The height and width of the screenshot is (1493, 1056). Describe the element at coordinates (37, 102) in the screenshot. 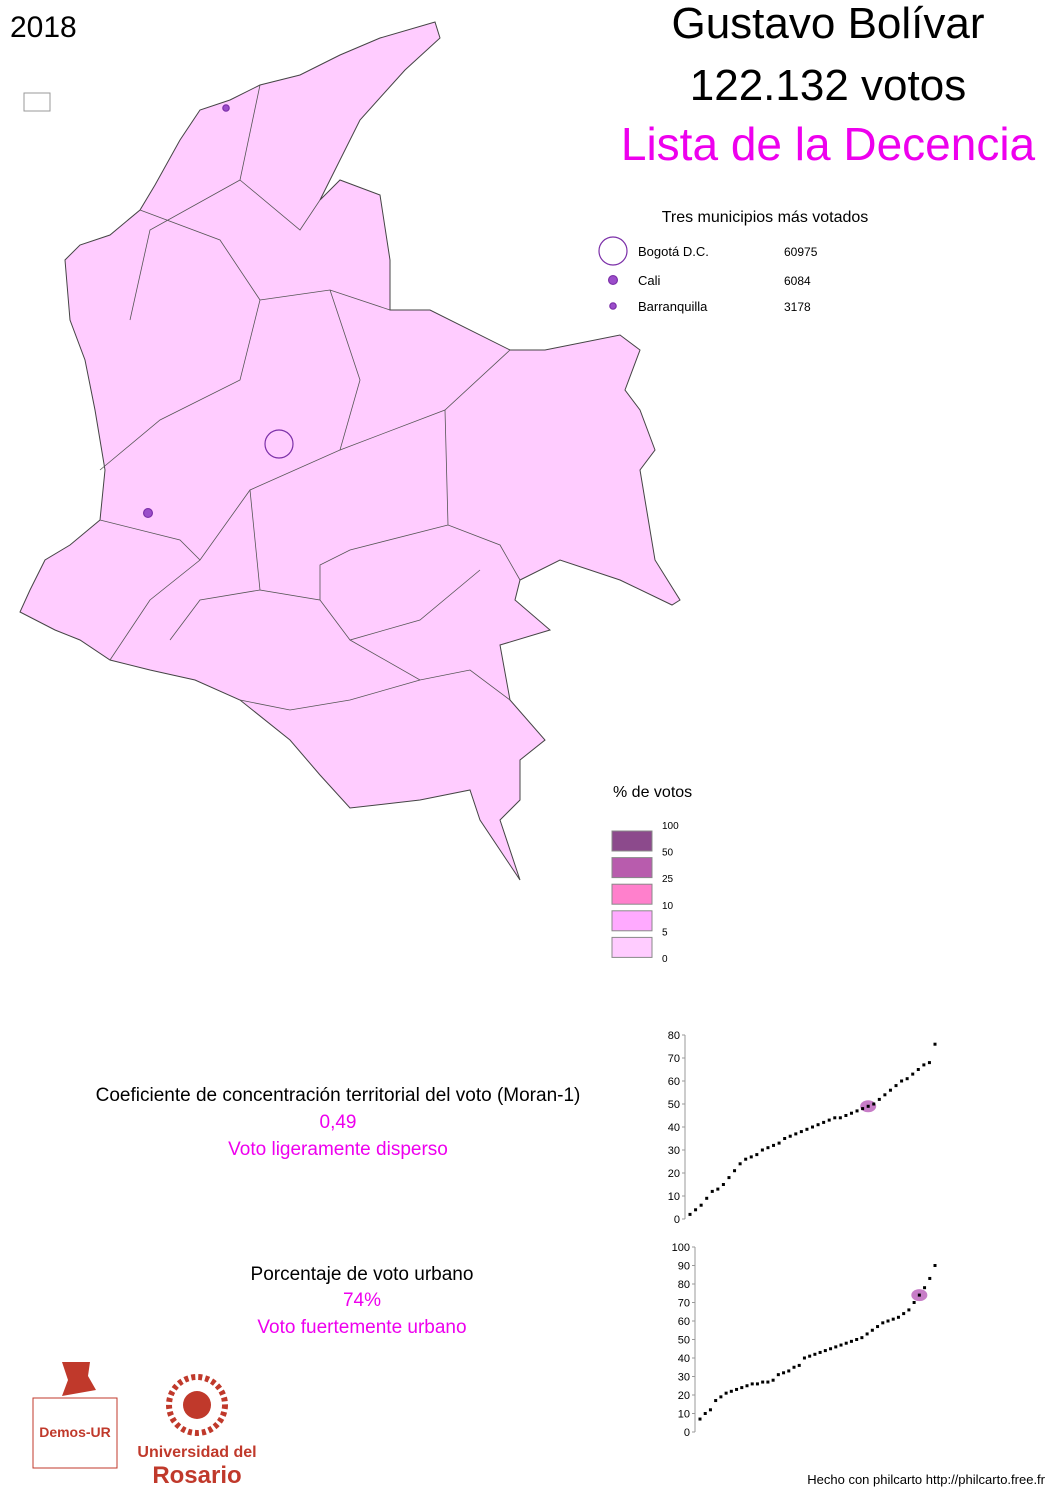

I see `map-inset` at that location.